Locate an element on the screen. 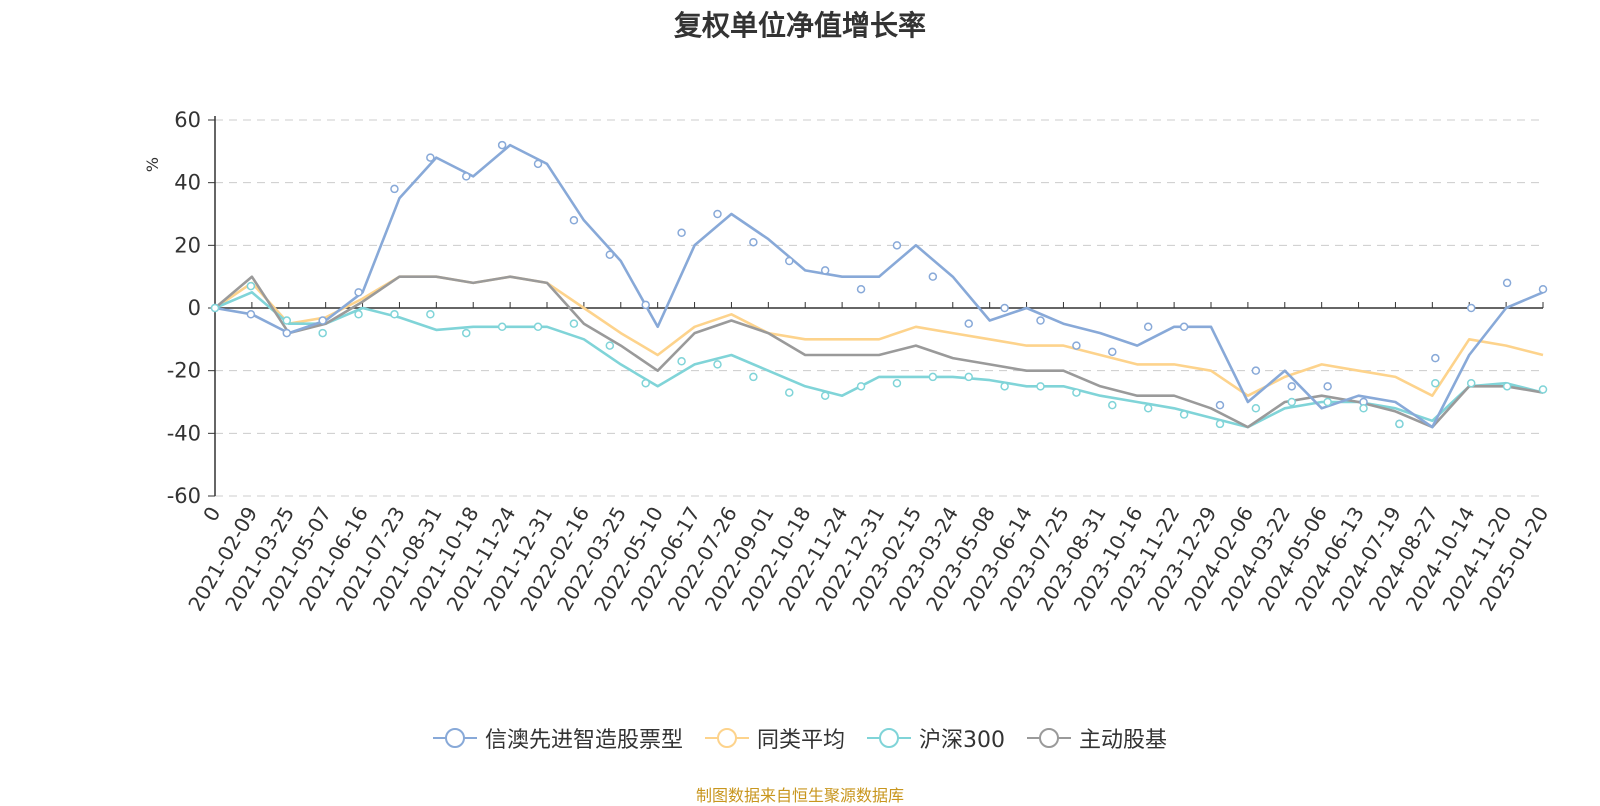 The width and height of the screenshot is (1600, 806). y-unit-label: % is located at coordinates (152, 164).